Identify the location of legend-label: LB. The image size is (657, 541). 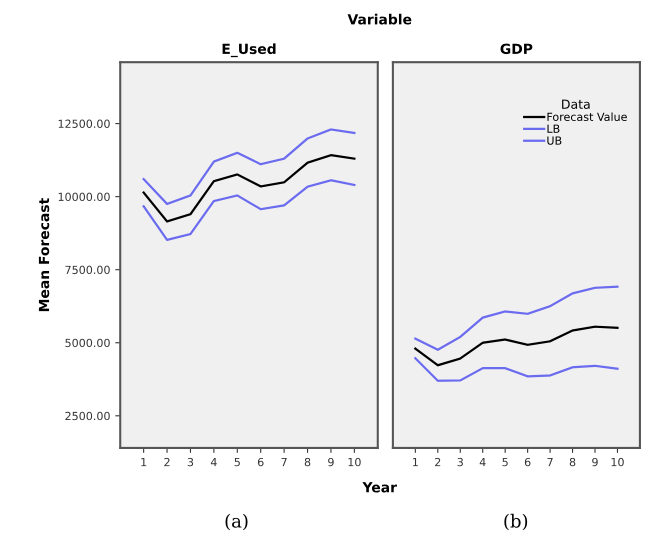
(553, 128).